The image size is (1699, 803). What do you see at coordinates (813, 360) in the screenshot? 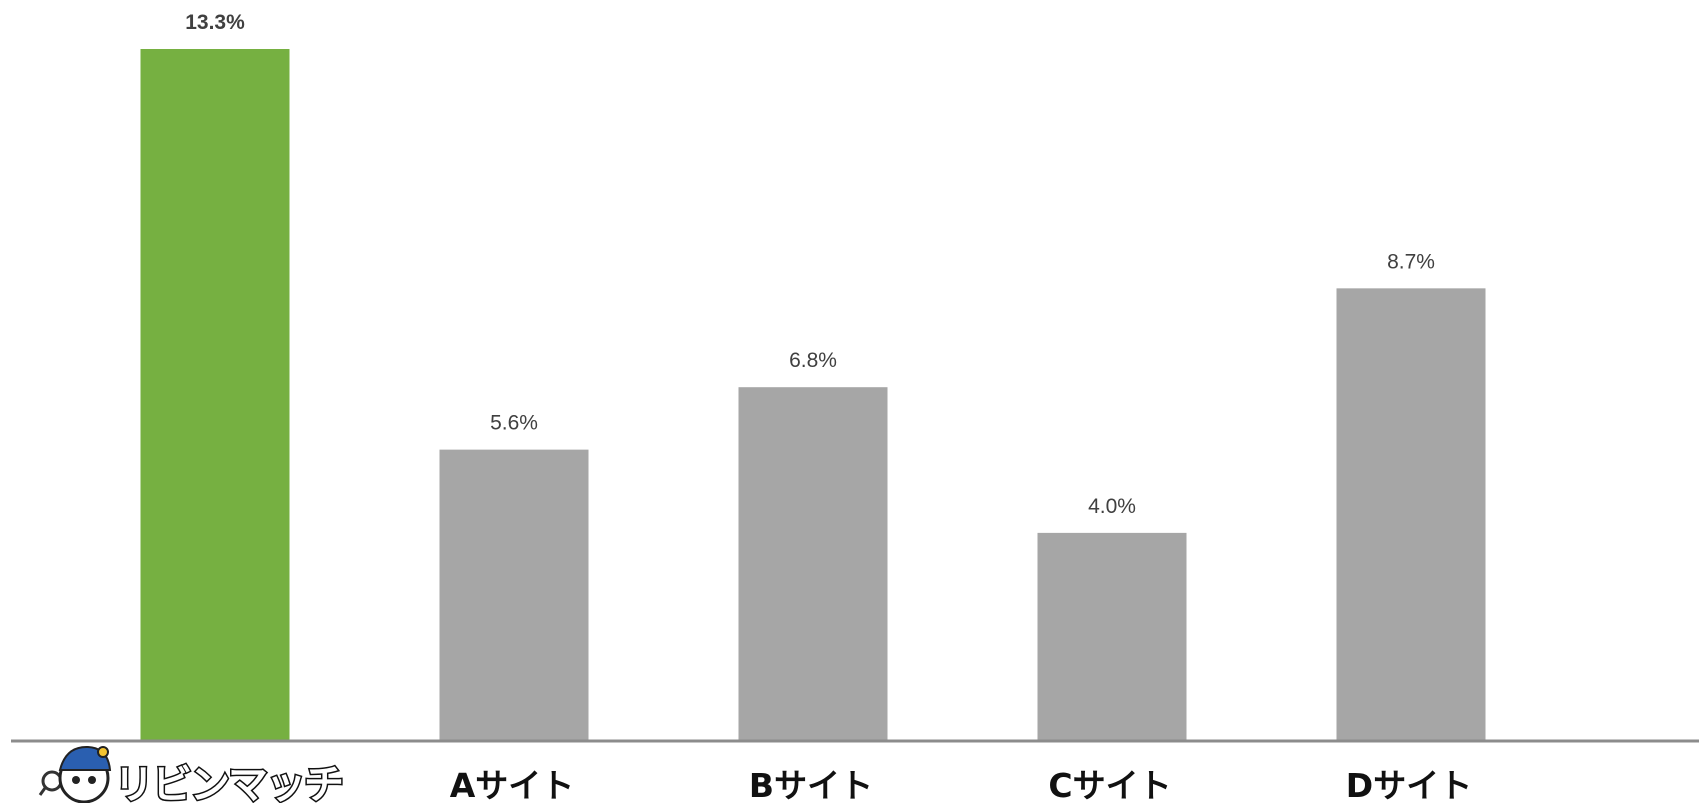
I see `value-label-3: 6.8%` at bounding box center [813, 360].